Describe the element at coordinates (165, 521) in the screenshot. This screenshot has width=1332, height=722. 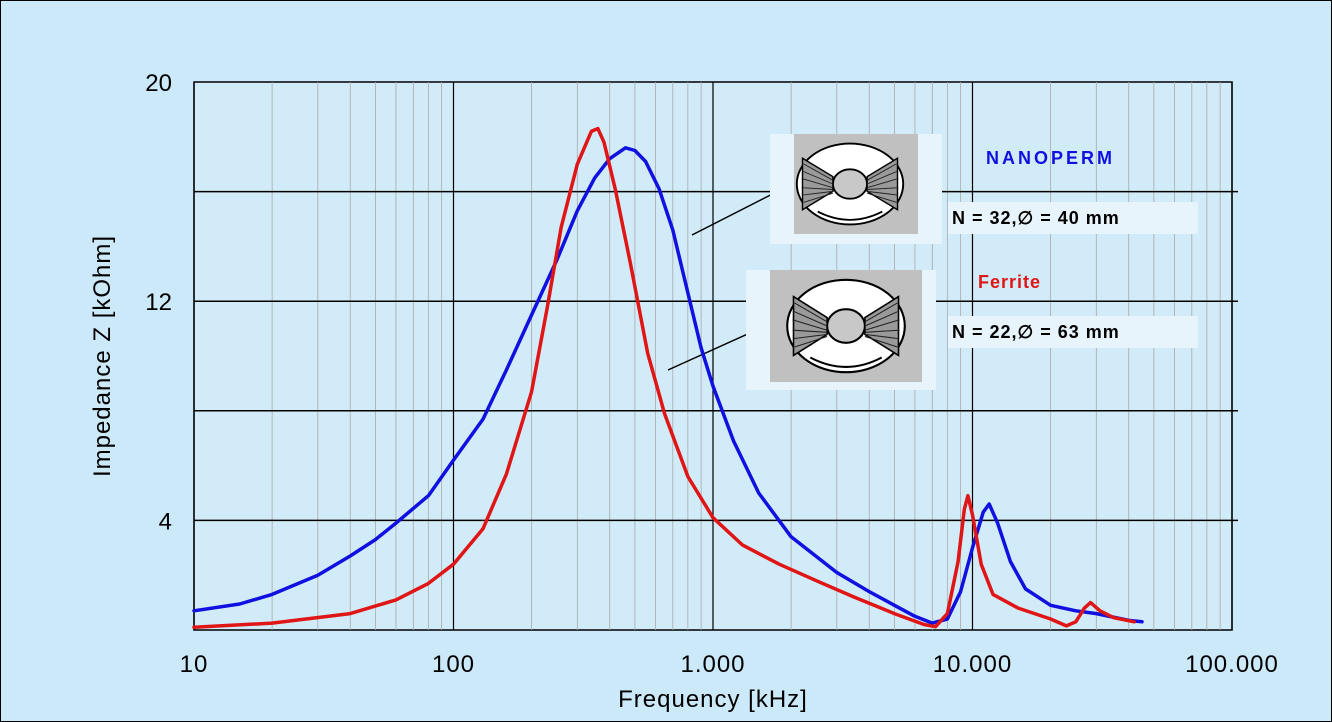
I see `y-tick-label: 4` at that location.